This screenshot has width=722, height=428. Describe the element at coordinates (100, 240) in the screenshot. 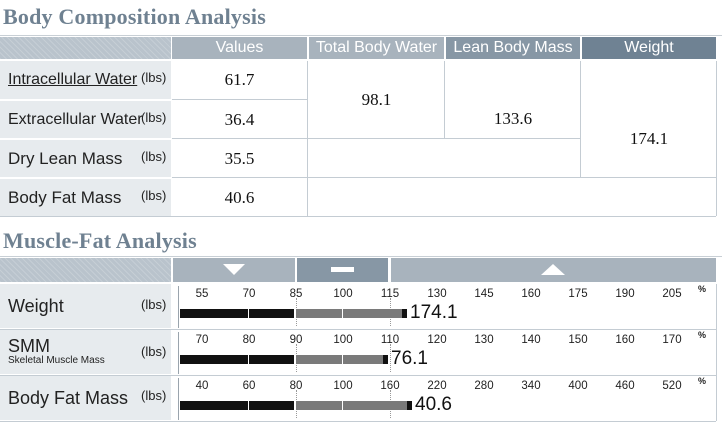

I see `muscle-fat-title: Muscle-Fat Analysis` at that location.